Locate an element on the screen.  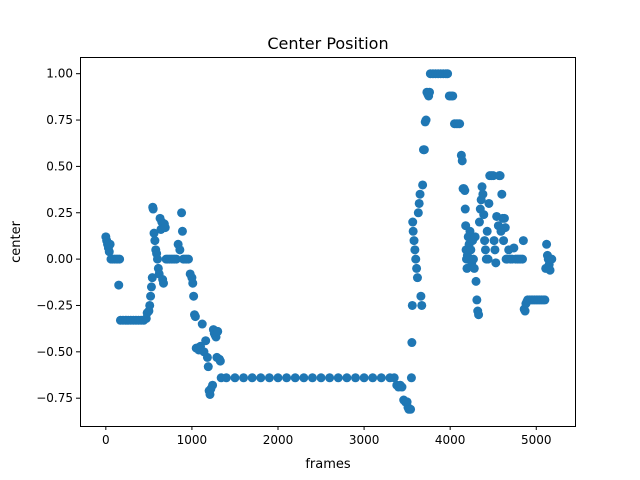
x-tick-label: 4000 is located at coordinates (450, 440).